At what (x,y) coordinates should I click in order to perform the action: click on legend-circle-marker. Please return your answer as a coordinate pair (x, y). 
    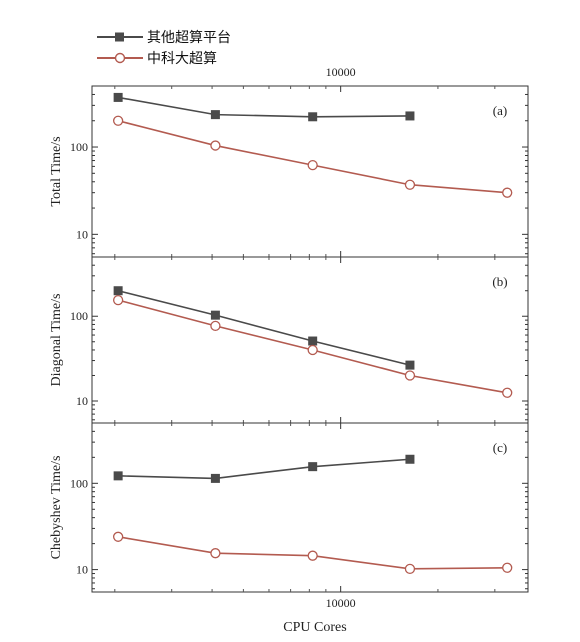
    Looking at the image, I should click on (120, 58).